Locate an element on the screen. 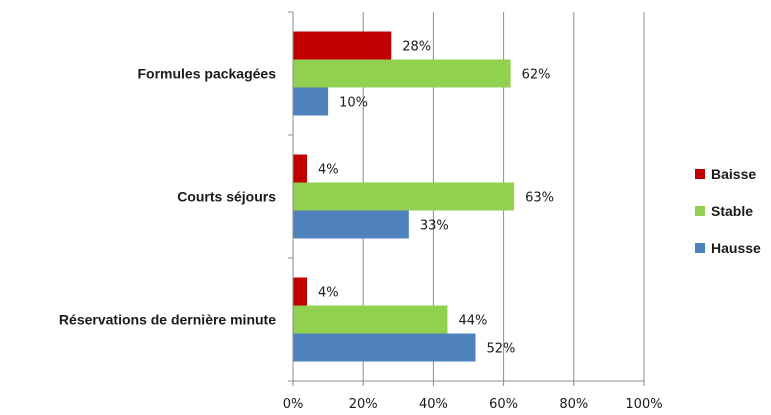  data-label: 52% is located at coordinates (501, 349).